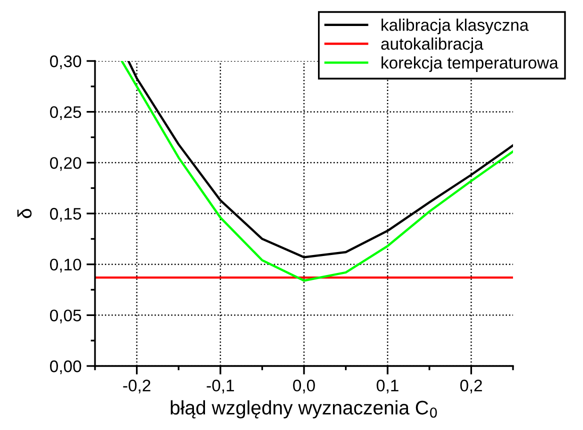 Image resolution: width=583 pixels, height=430 pixels. Describe the element at coordinates (66, 367) in the screenshot. I see `y-tick-label: 0,00` at that location.